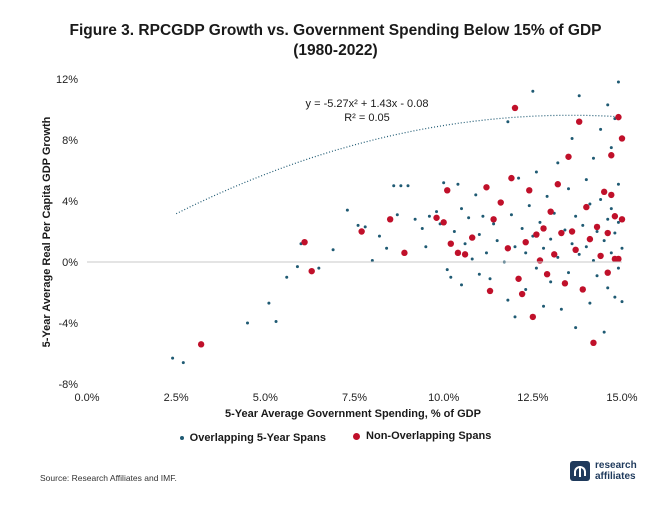 The width and height of the screenshot is (671, 515). Describe the element at coordinates (68, 385) in the screenshot. I see `y-tick-label: -8%` at that location.